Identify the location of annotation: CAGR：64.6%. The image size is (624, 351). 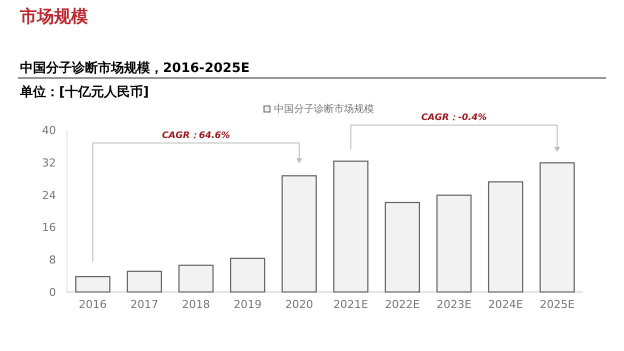
(196, 135).